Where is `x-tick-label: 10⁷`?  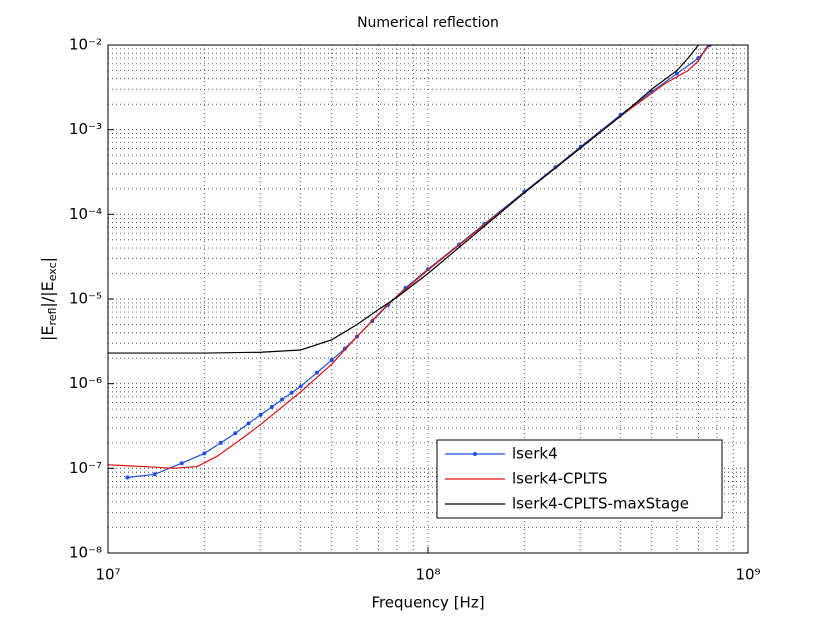 x-tick-label: 10⁷ is located at coordinates (107, 575).